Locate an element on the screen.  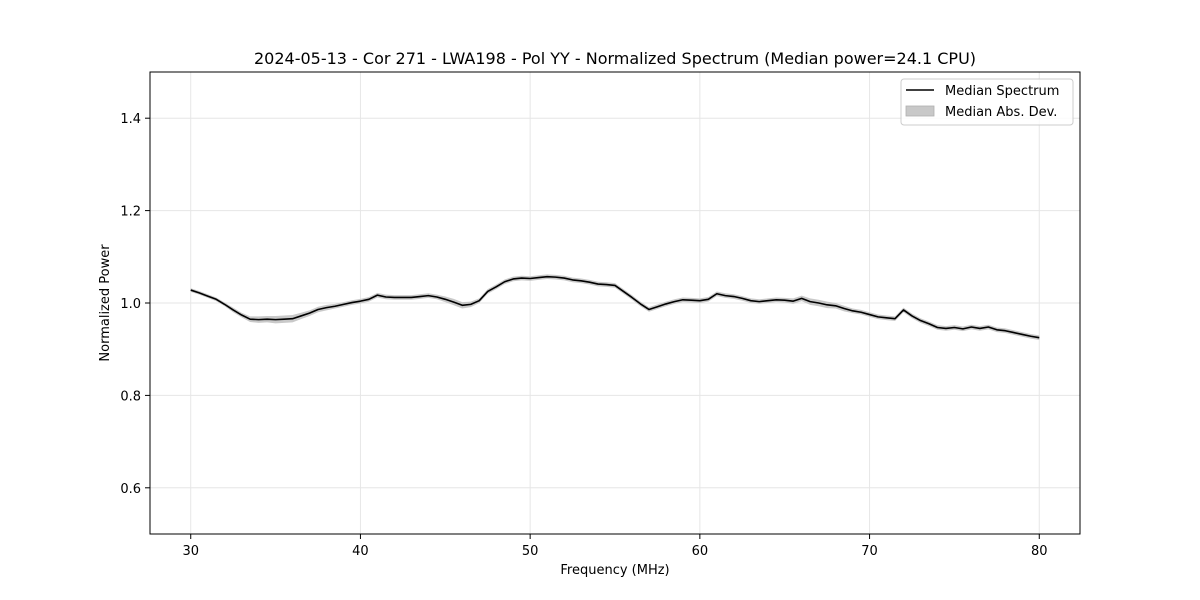
median-line-layer is located at coordinates (615, 307).